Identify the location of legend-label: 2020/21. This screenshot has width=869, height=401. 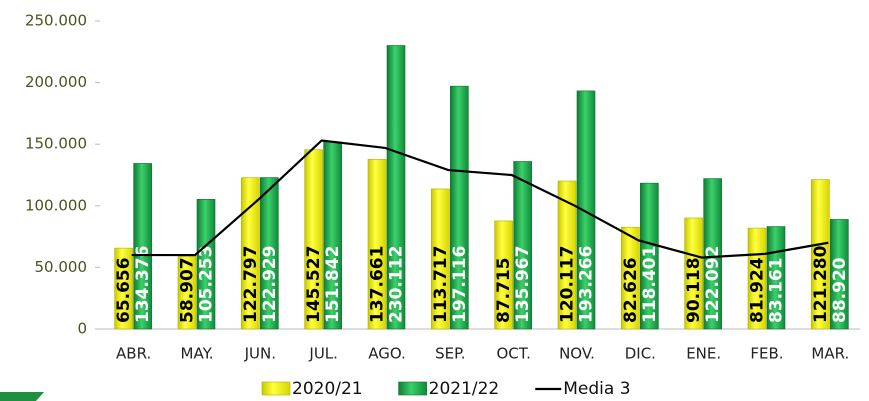
(327, 389).